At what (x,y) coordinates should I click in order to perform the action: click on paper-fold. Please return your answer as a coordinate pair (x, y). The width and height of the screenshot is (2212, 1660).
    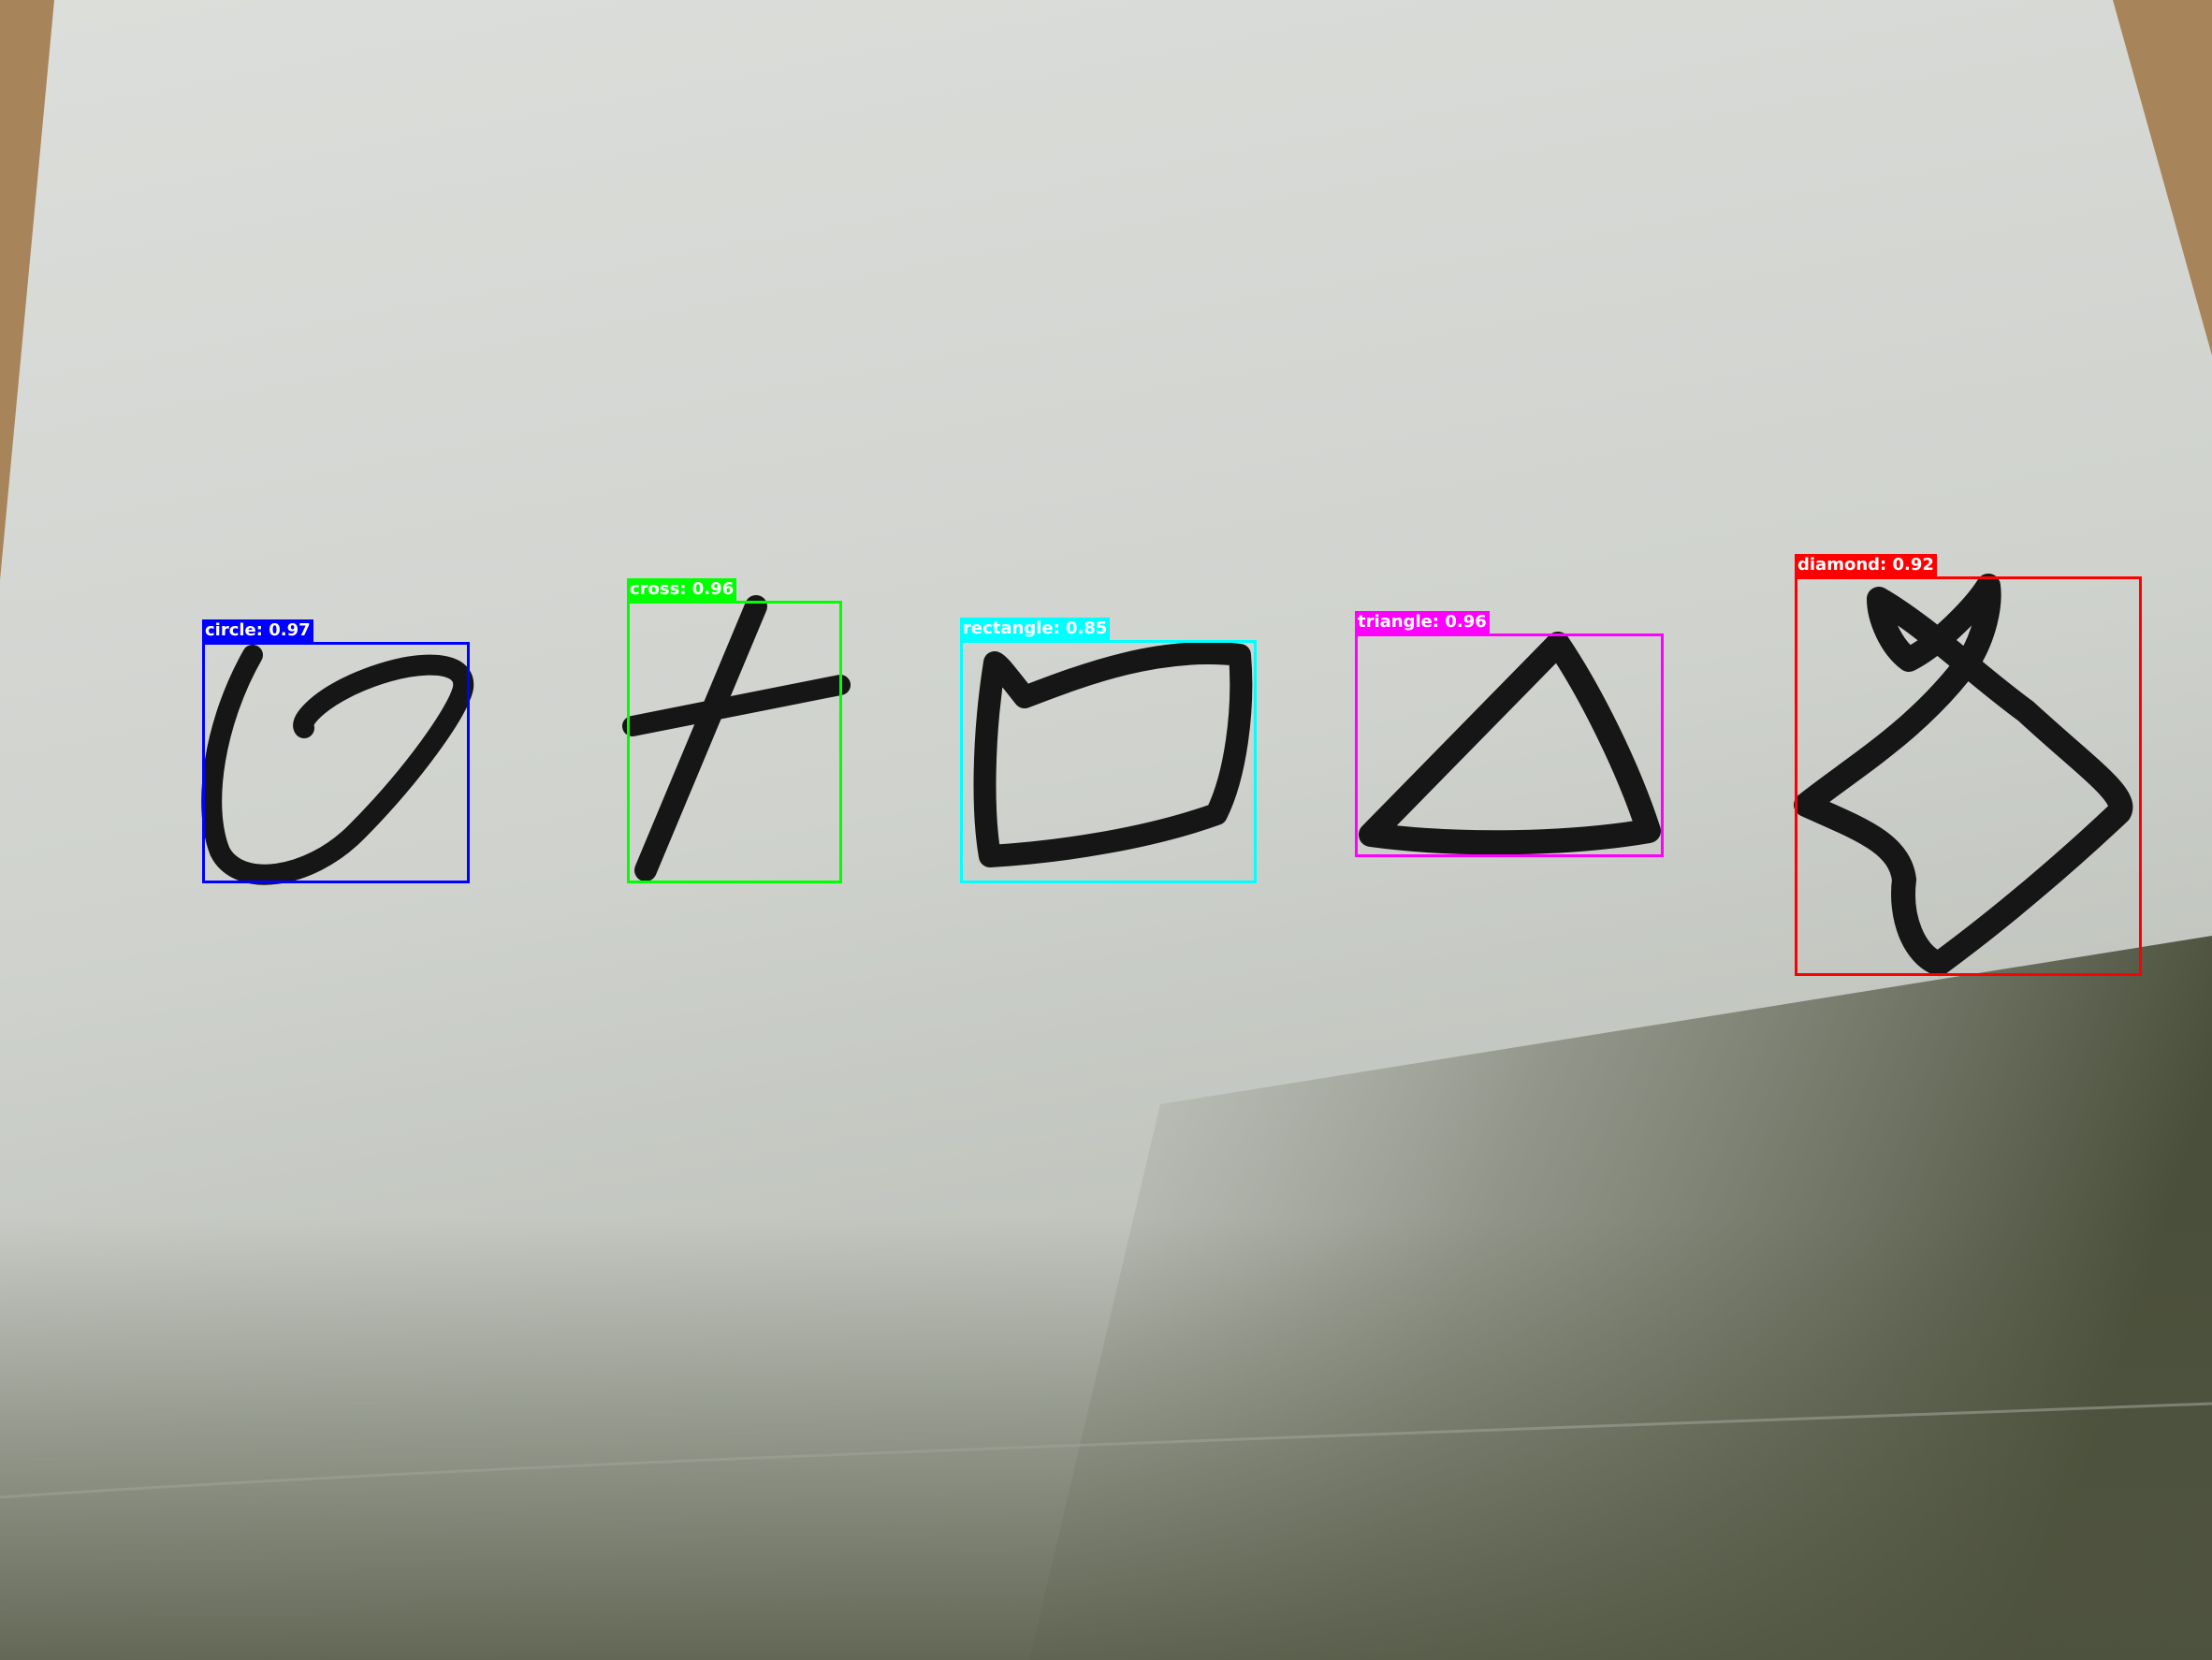
    Looking at the image, I should click on (1106, 1450).